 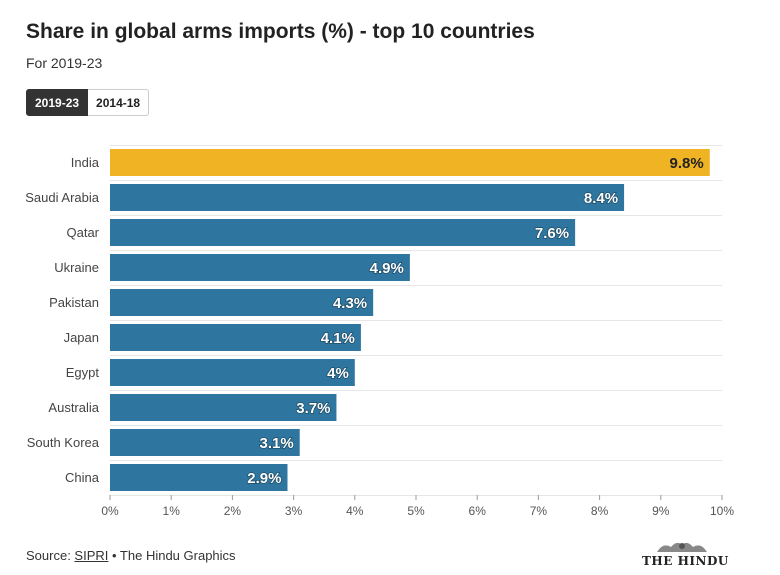 I want to click on source-link: SIPRI, so click(x=91, y=555).